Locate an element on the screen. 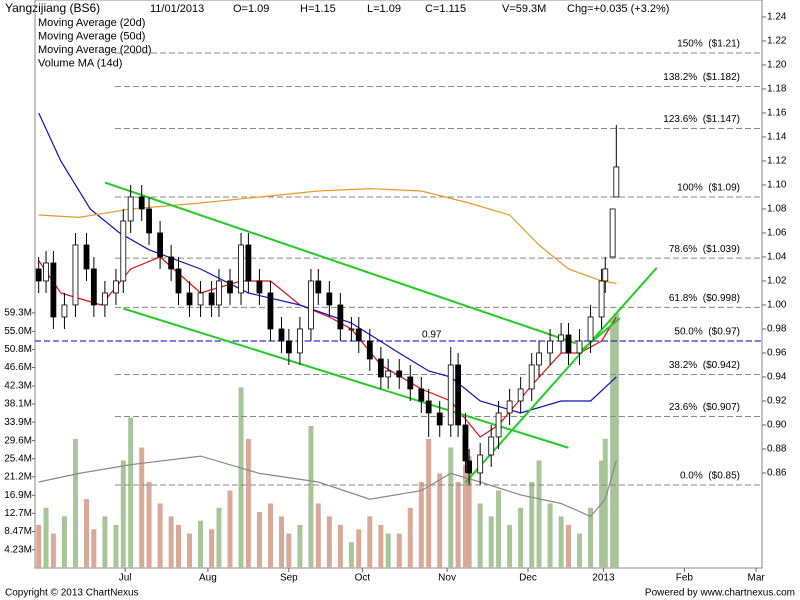  fib-label: 100% ($1.09) is located at coordinates (708, 188).